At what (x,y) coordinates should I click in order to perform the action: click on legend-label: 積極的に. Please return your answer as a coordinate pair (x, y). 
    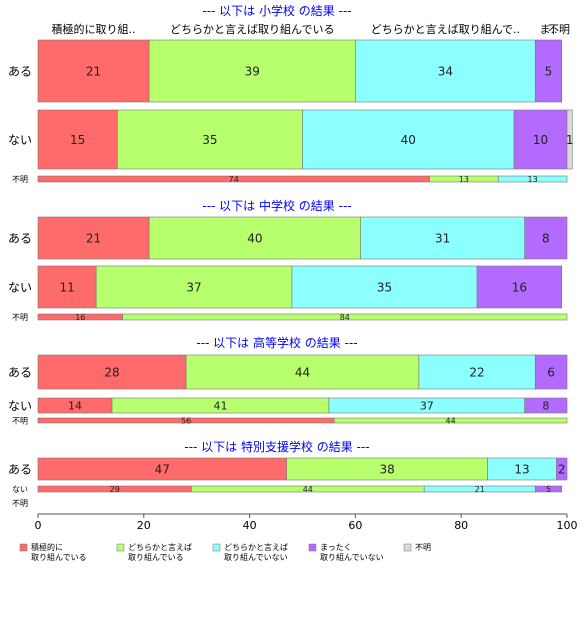
    Looking at the image, I should click on (47, 547).